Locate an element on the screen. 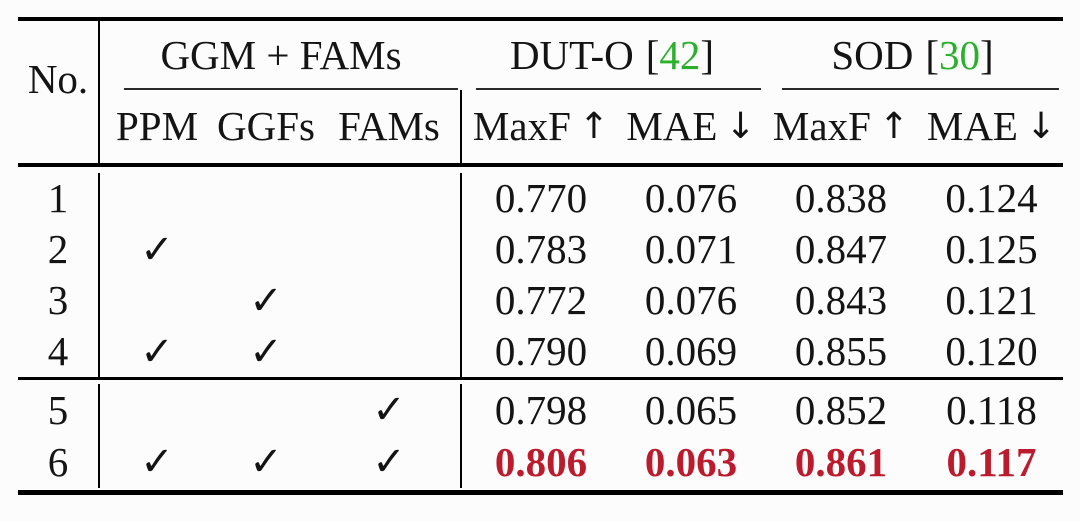 This screenshot has width=1080, height=521. maxf-sod-value: 0.843 is located at coordinates (841, 300).